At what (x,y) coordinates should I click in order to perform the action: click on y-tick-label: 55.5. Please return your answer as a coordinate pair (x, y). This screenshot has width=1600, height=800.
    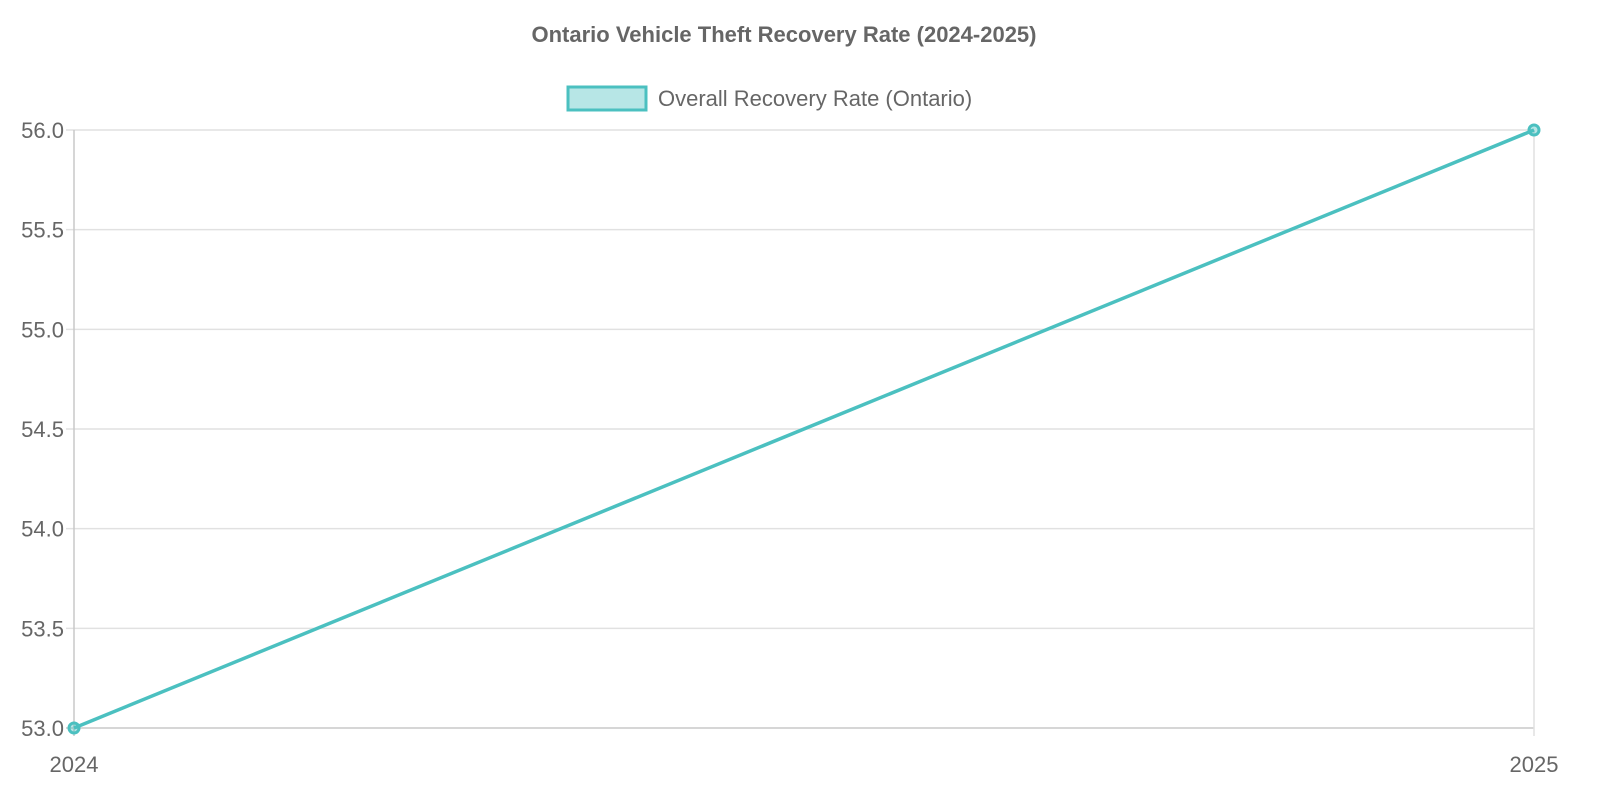
    Looking at the image, I should click on (42, 230).